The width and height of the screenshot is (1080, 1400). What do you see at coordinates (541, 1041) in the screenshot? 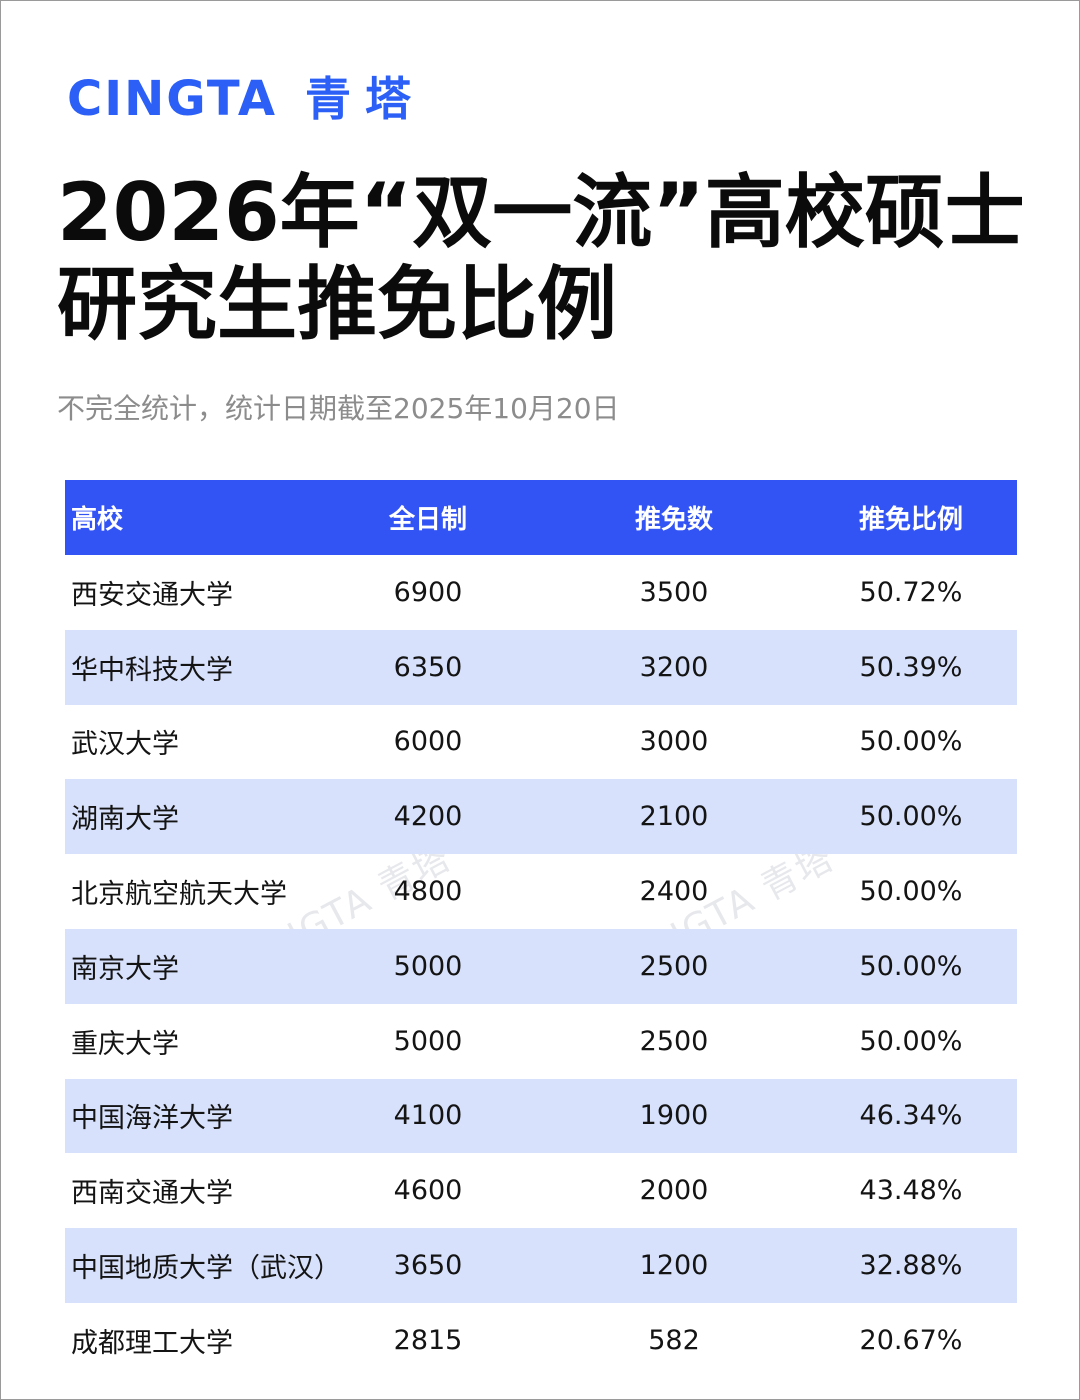
I see `table-row: 重庆大学 5000 2500 50.00%` at bounding box center [541, 1041].